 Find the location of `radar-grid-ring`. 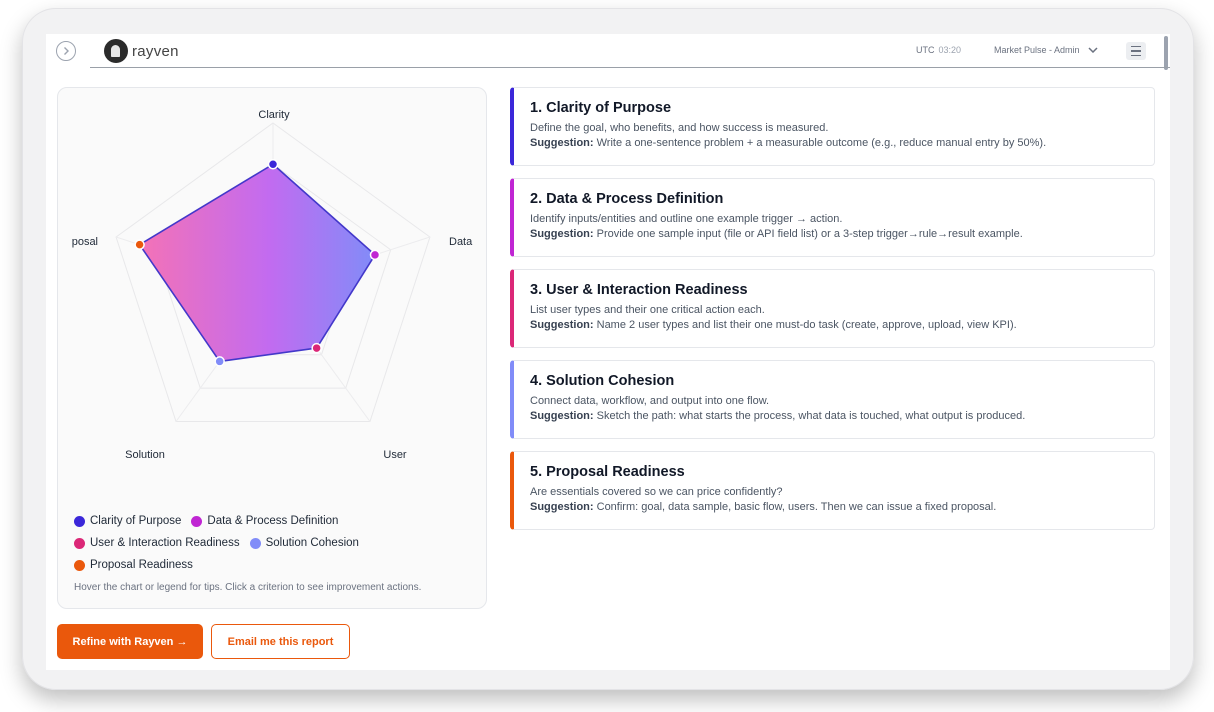

radar-grid-ring is located at coordinates (273, 272).